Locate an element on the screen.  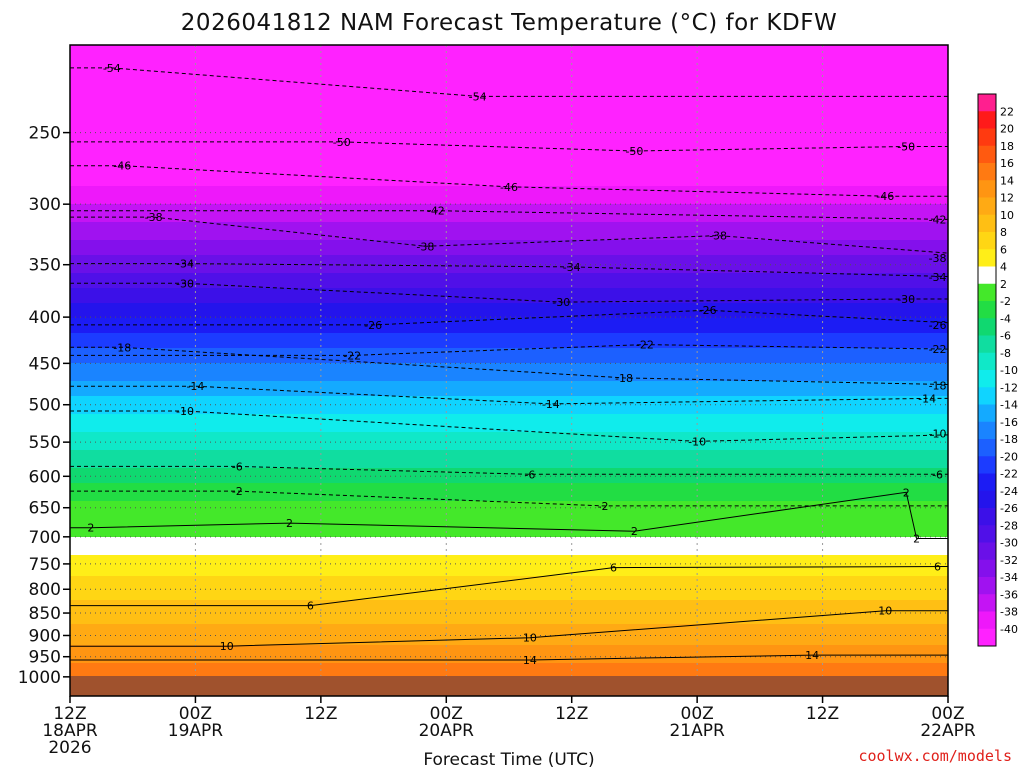
contour-label: -42 is located at coordinates (938, 220).